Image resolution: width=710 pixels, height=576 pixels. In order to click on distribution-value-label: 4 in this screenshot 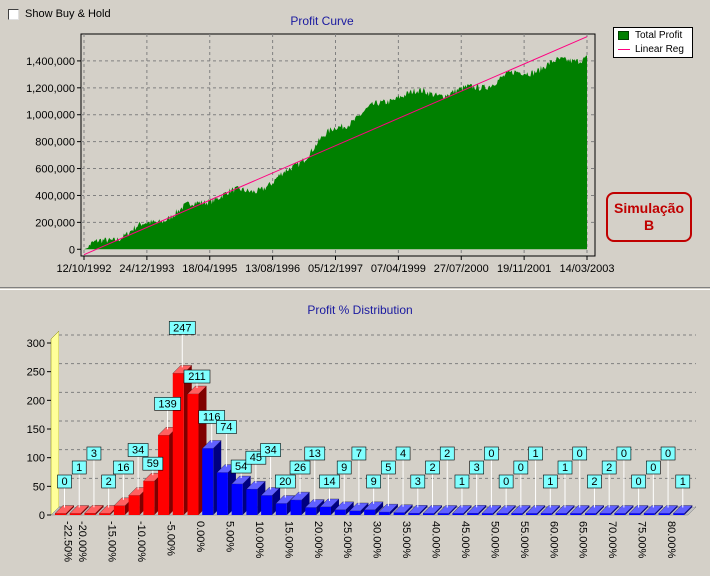, I will do `click(403, 454)`.